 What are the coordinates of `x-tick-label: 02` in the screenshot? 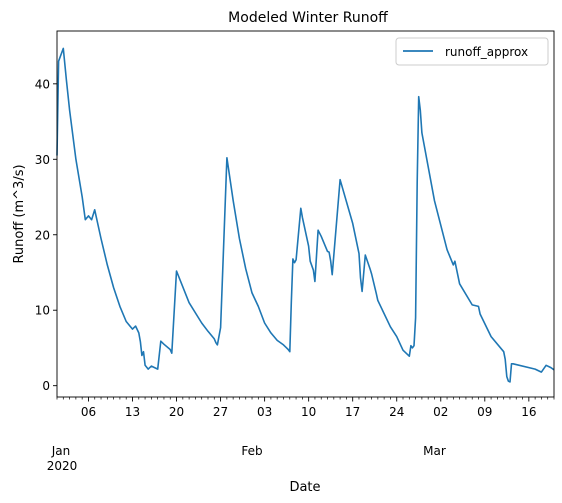 It's located at (440, 412).